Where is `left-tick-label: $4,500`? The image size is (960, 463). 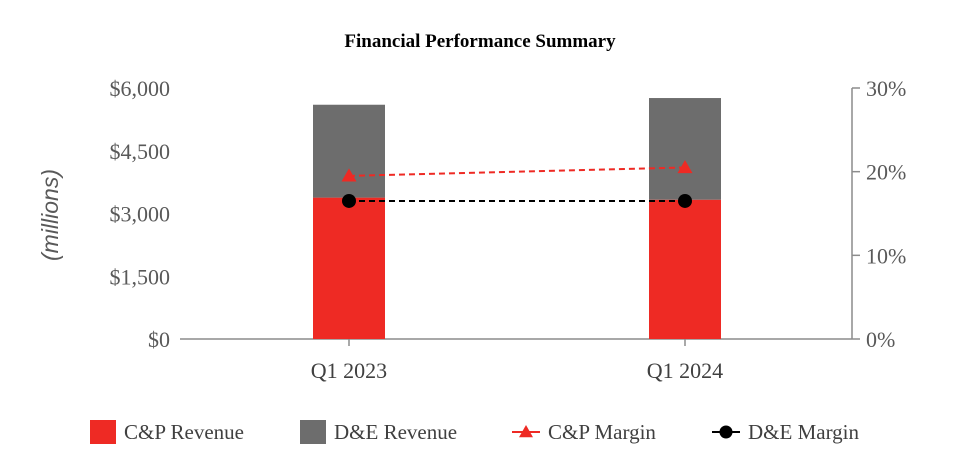 left-tick-label: $4,500 is located at coordinates (140, 151).